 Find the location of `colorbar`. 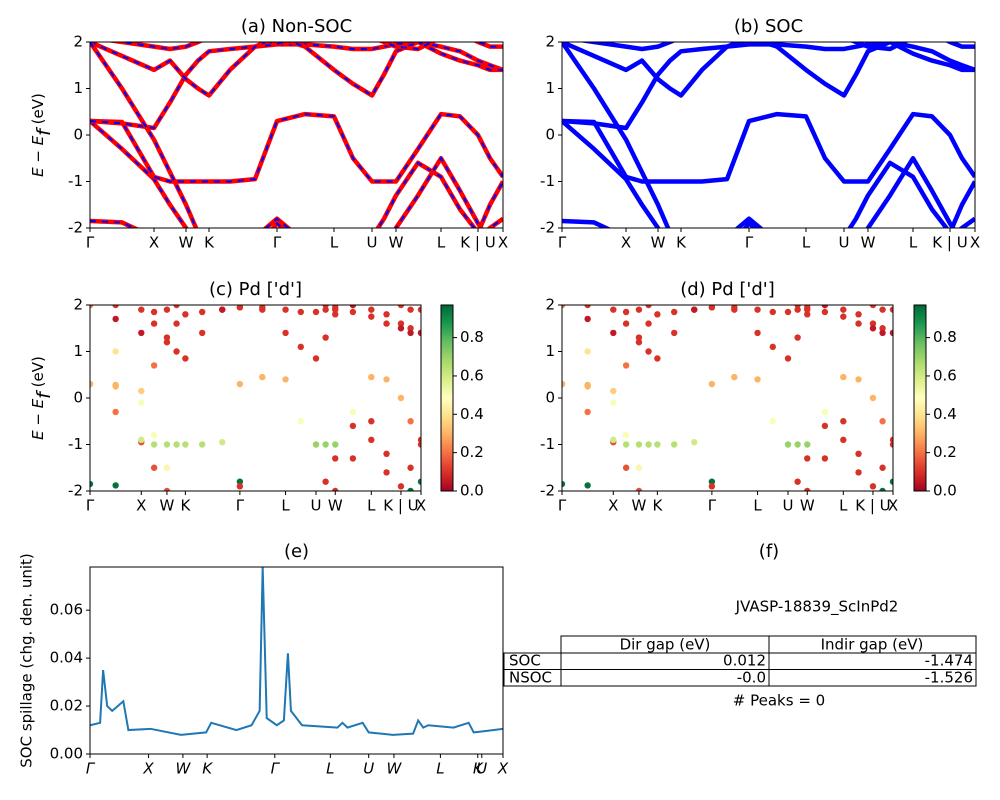

colorbar is located at coordinates (447, 398).